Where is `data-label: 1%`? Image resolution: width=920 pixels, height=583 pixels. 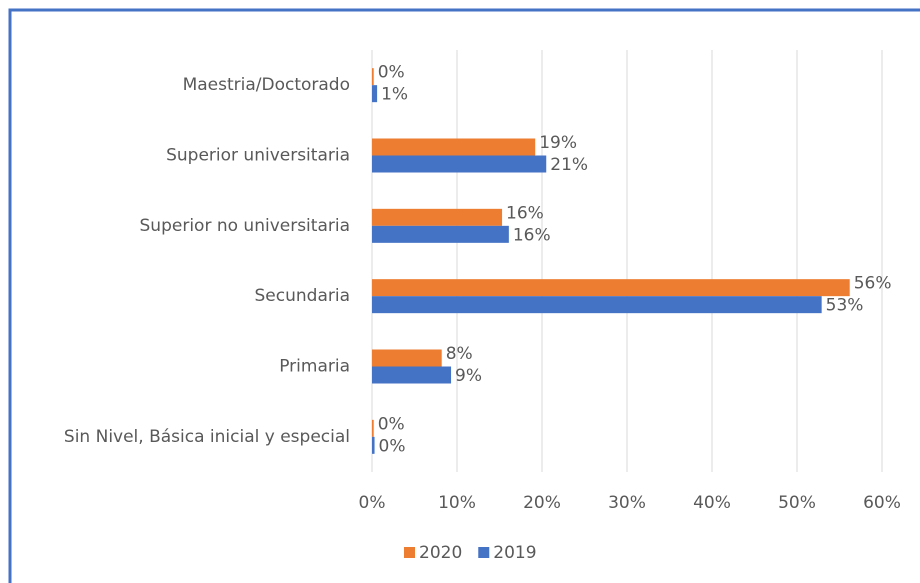 data-label: 1% is located at coordinates (394, 95).